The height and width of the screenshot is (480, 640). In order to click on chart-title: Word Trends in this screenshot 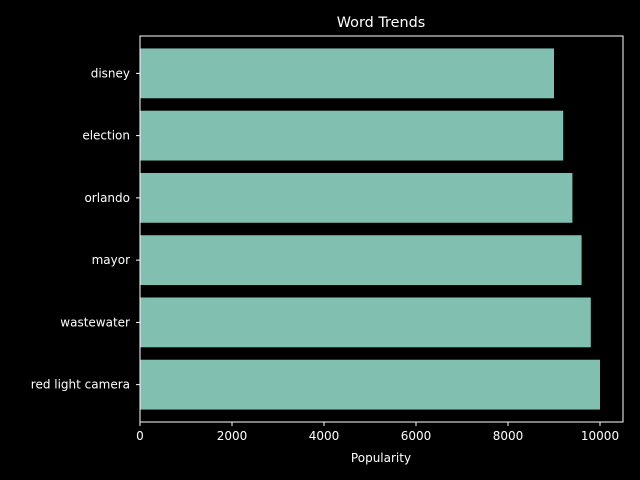, I will do `click(381, 23)`.